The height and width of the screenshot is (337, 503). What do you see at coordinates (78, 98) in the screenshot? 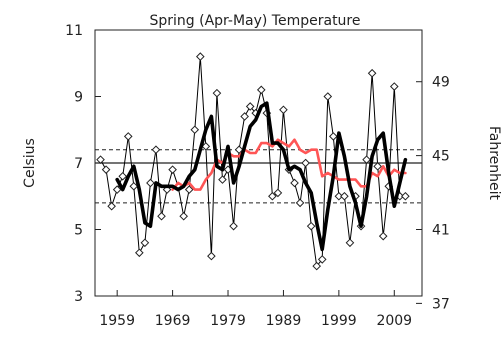
I see `y-tick-label: 9` at bounding box center [78, 98].